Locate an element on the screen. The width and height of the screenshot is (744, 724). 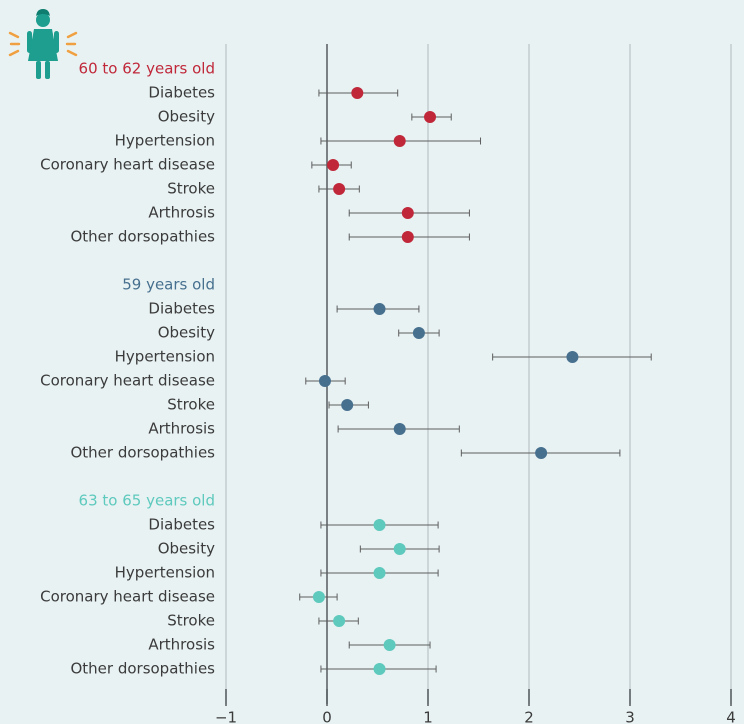
alert-rays-right-icon is located at coordinates (71, 44).